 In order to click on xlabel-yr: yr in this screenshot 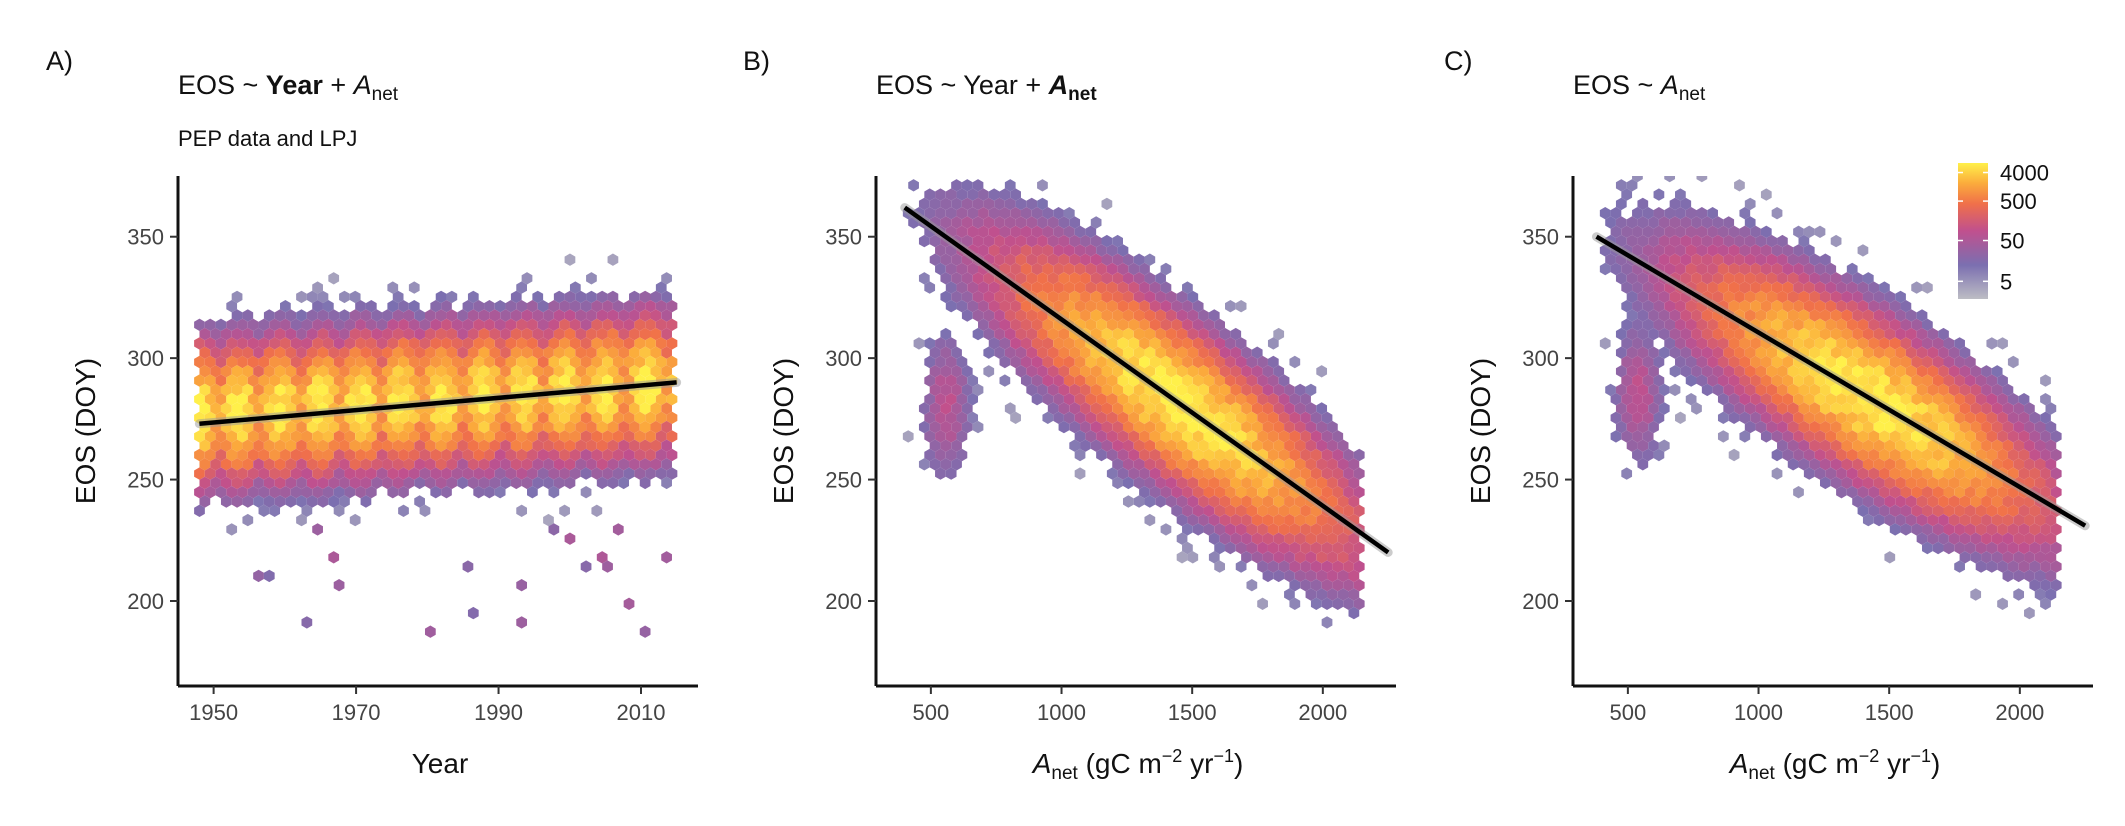, I will do `click(1894, 763)`.